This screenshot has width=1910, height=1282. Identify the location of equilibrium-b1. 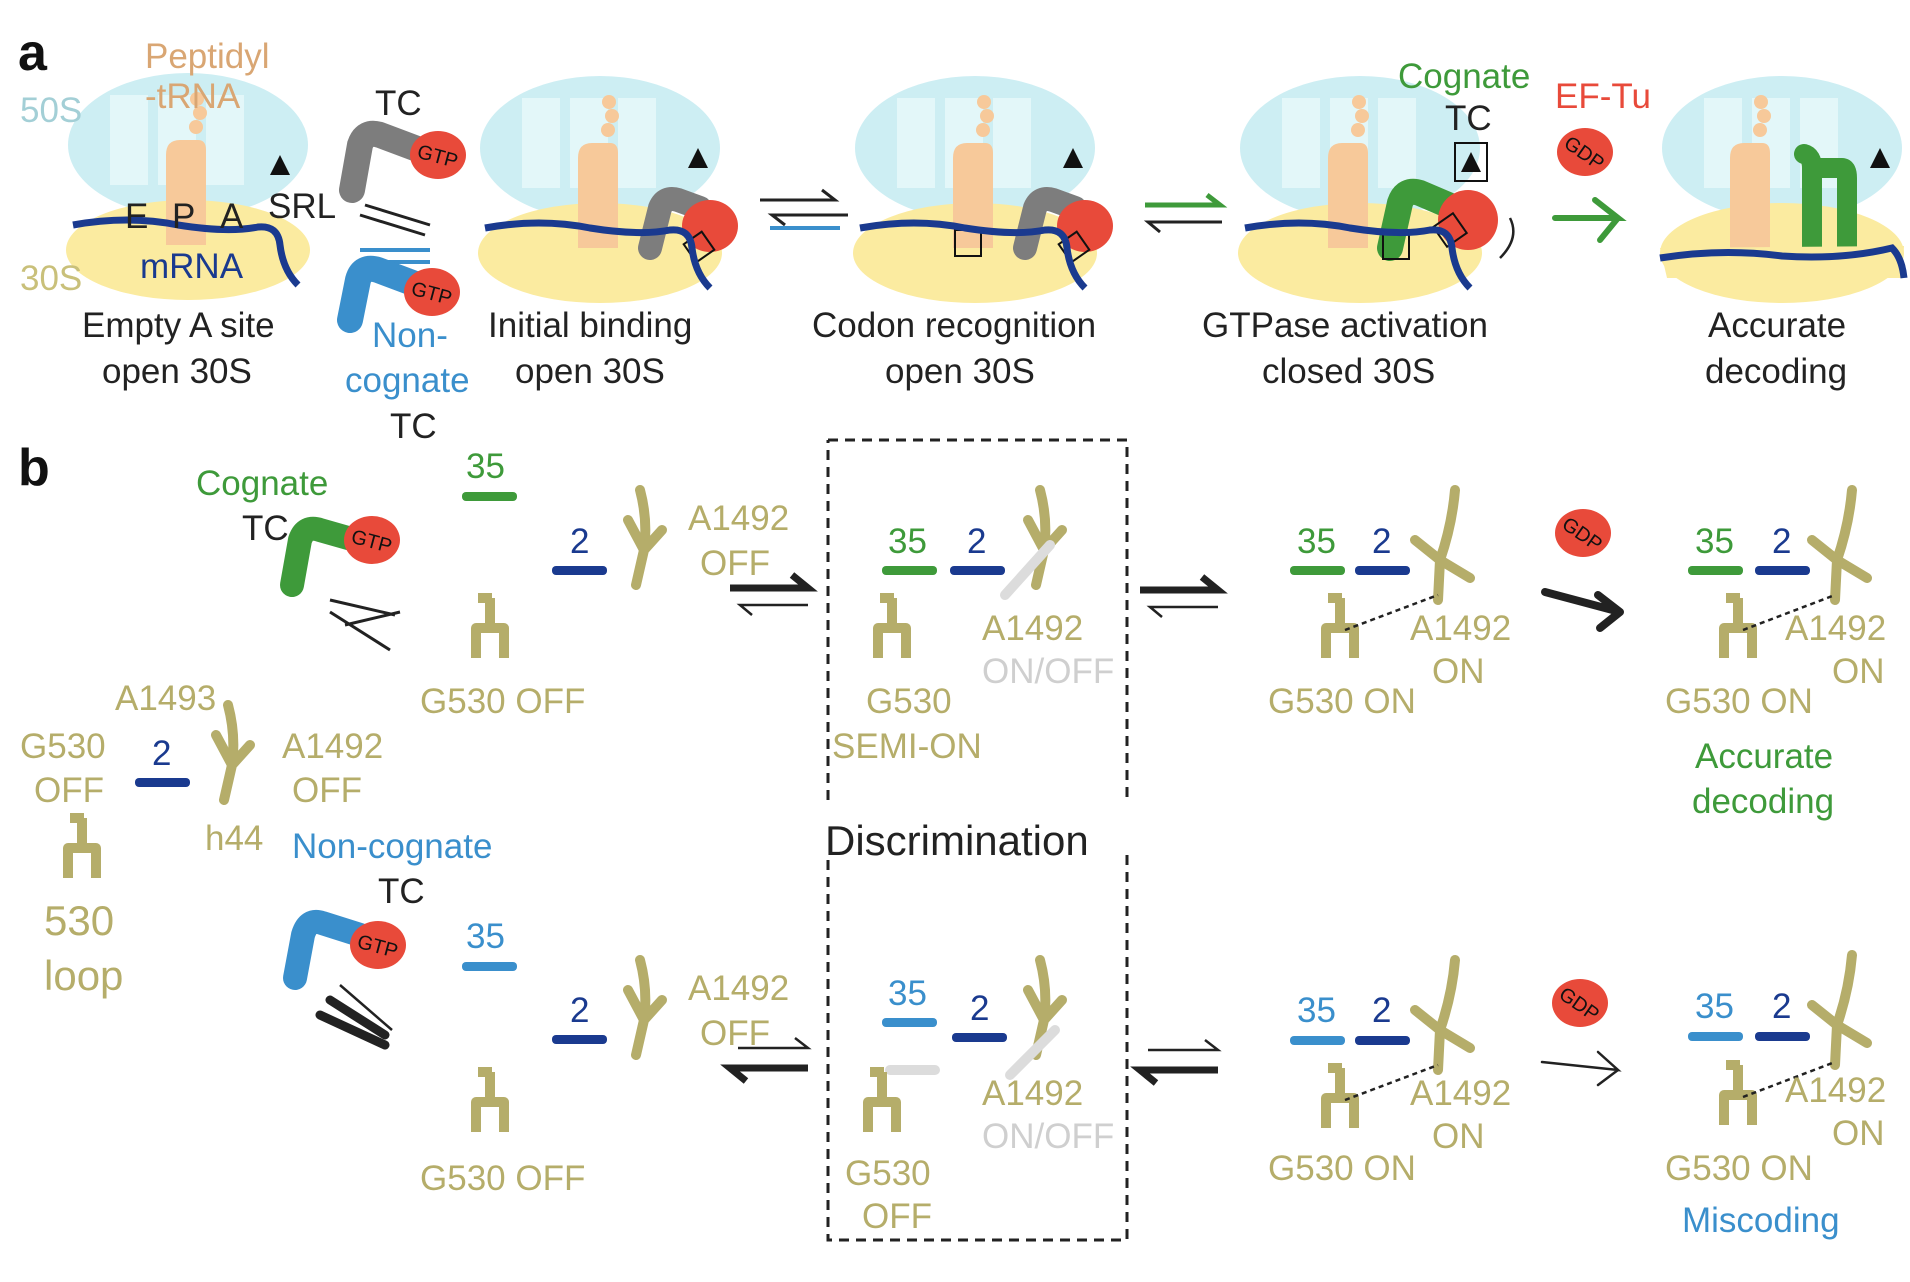
(365, 625).